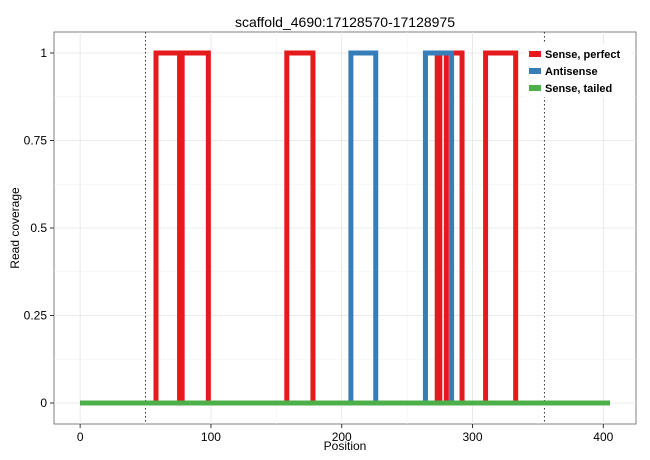  What do you see at coordinates (578, 89) in the screenshot?
I see `legend-label: Sense, tailed` at bounding box center [578, 89].